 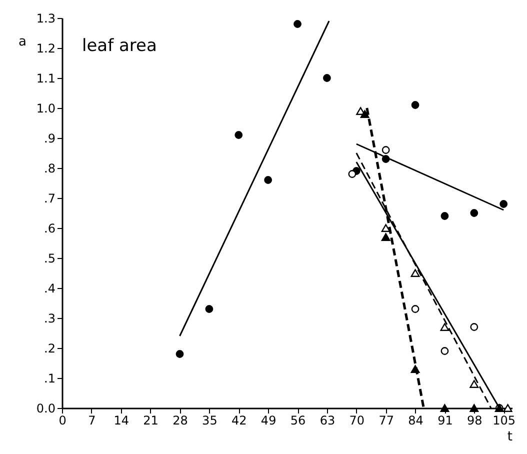 I want to click on y-tick-label: 1.1, so click(x=46, y=79).